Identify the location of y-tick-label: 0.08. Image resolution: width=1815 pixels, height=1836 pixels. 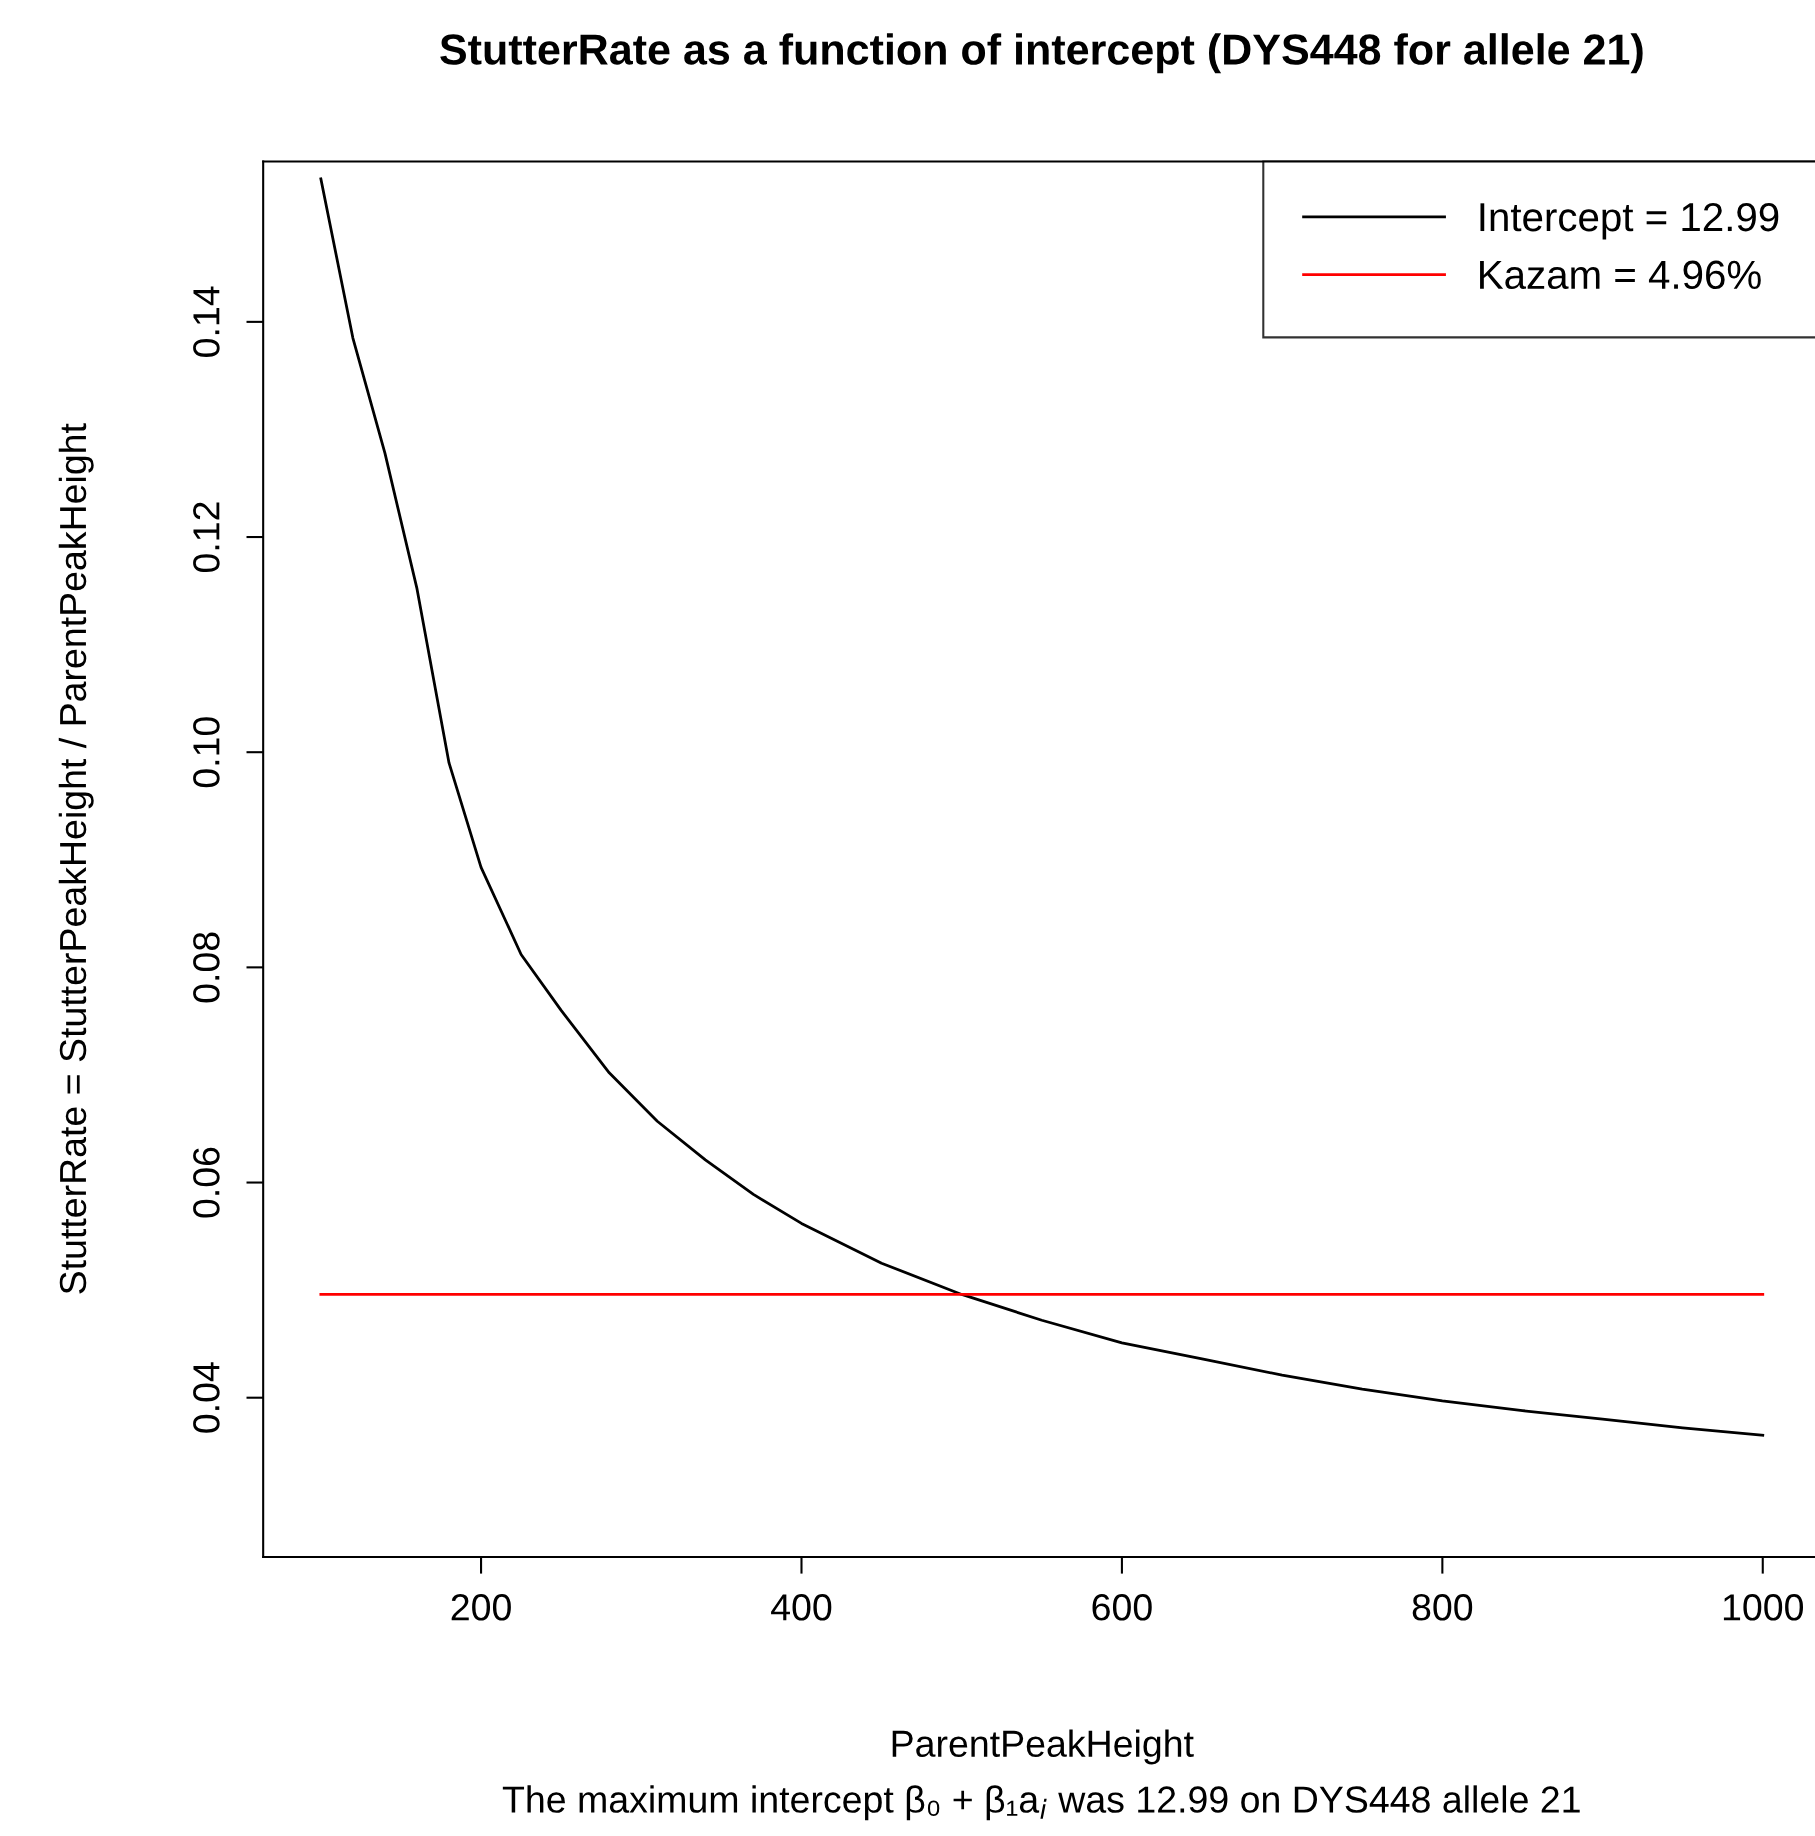
(206, 967).